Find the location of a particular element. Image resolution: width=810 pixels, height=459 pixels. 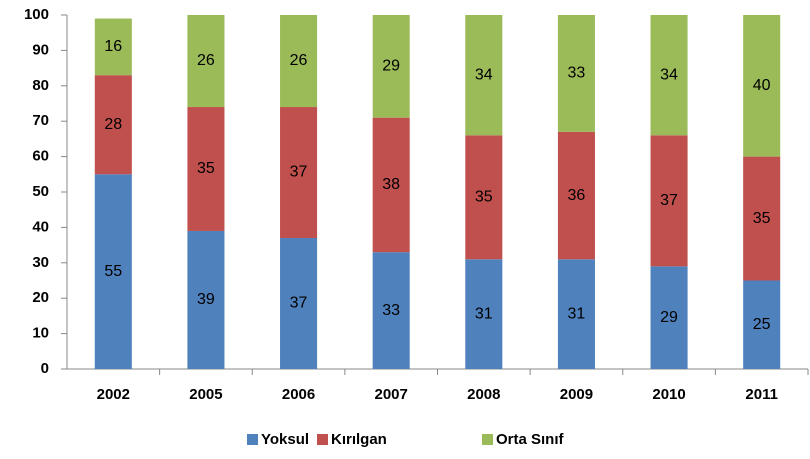

x-tick-label: 2007 is located at coordinates (391, 394).